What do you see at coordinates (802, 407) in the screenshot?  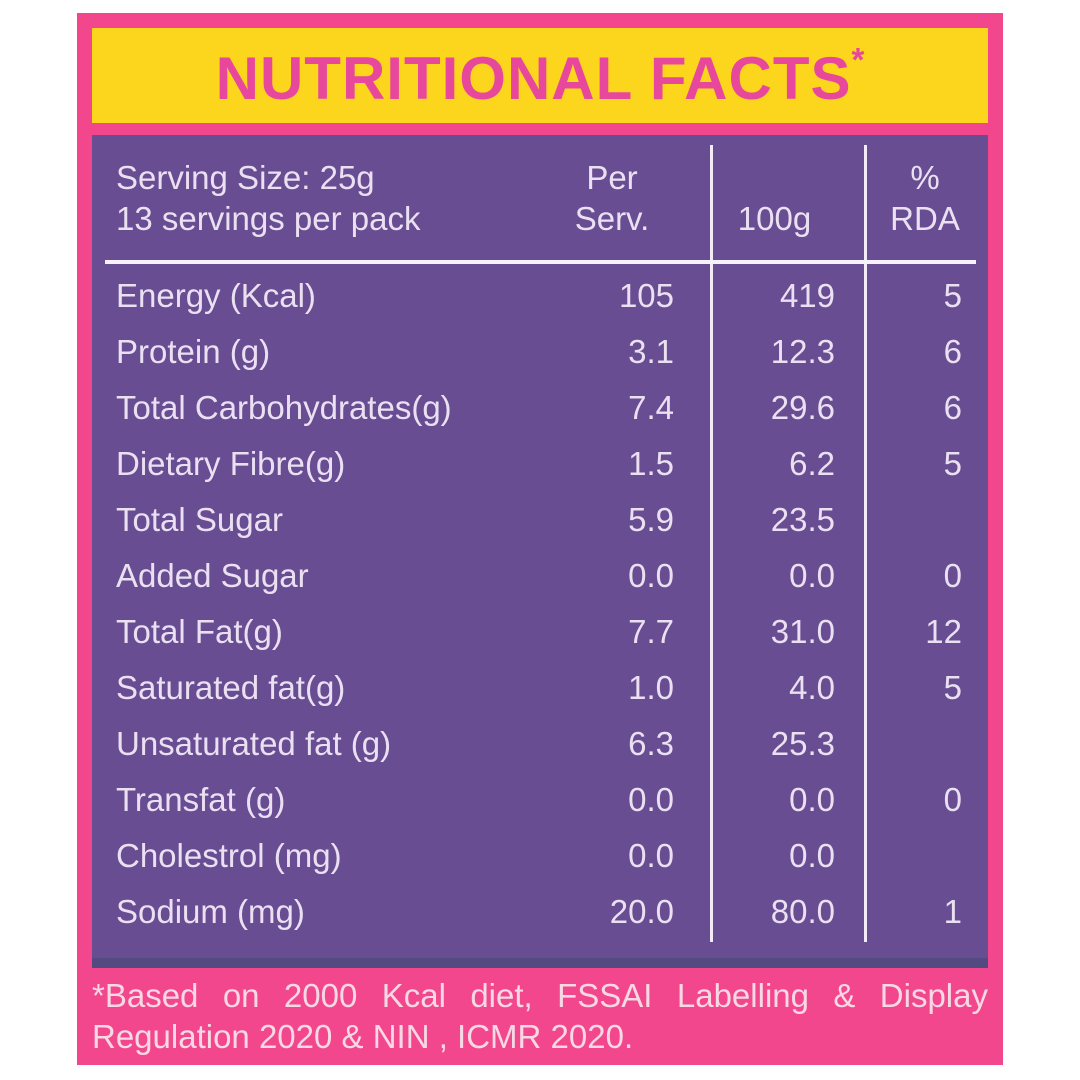 I see `value-100g: 29.6` at bounding box center [802, 407].